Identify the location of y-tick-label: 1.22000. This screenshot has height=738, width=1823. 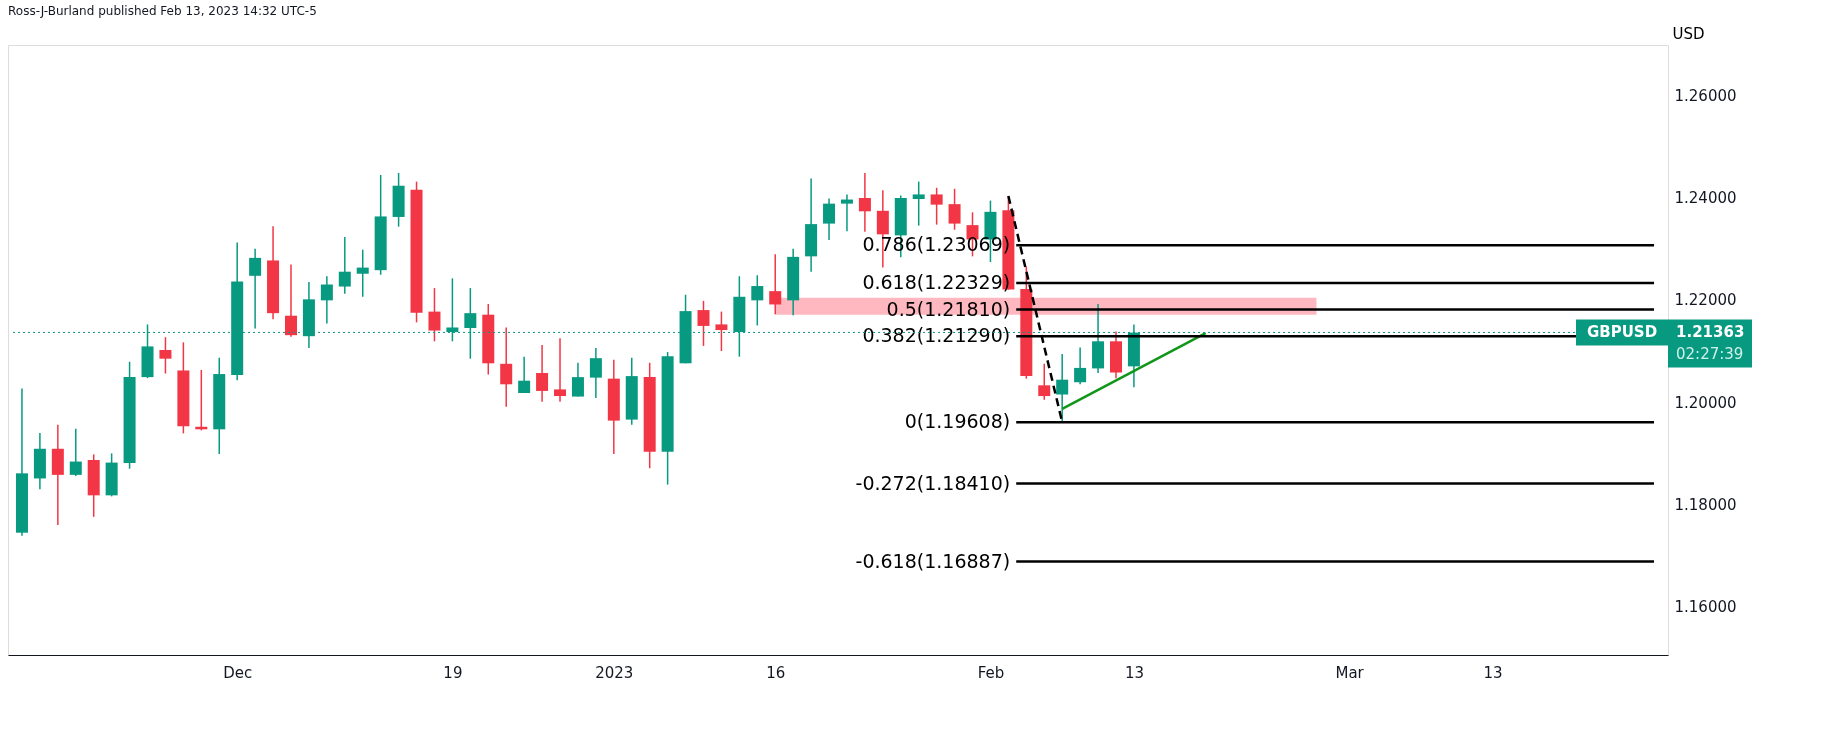
(1705, 300).